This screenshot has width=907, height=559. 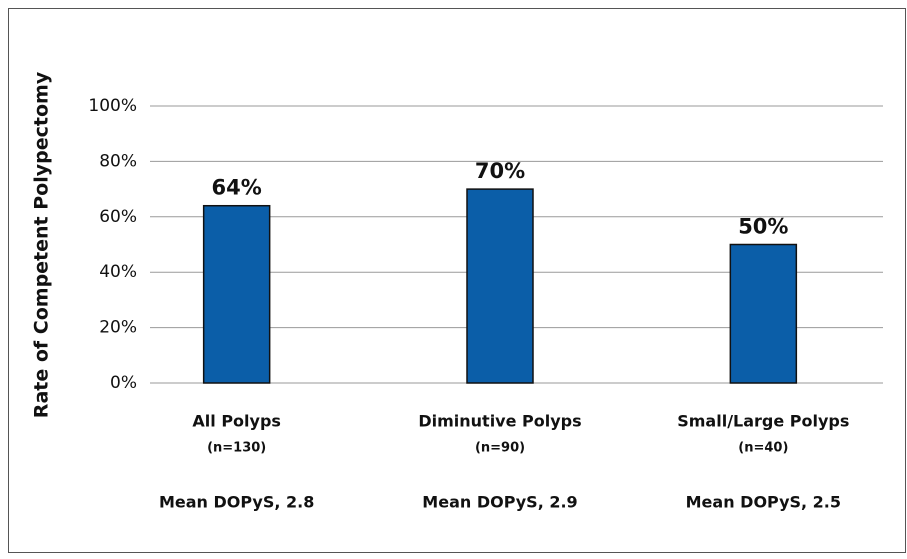 What do you see at coordinates (763, 448) in the screenshot?
I see `category-count: (n=40)` at bounding box center [763, 448].